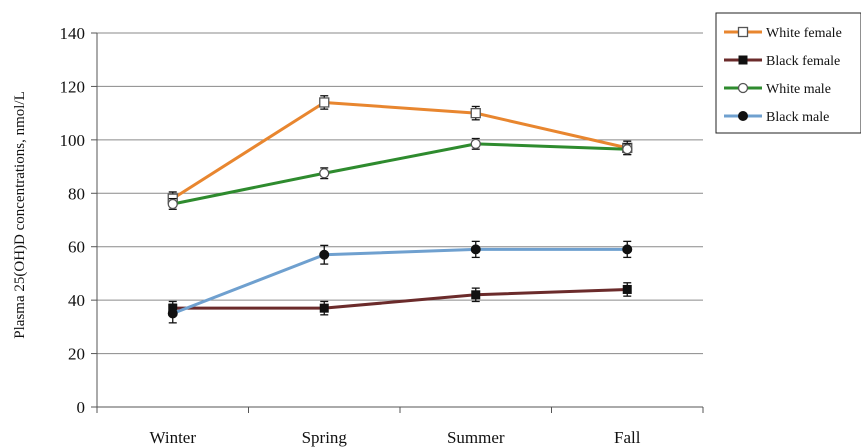 This screenshot has height=447, width=861. I want to click on y-tick-label: 40, so click(76, 300).